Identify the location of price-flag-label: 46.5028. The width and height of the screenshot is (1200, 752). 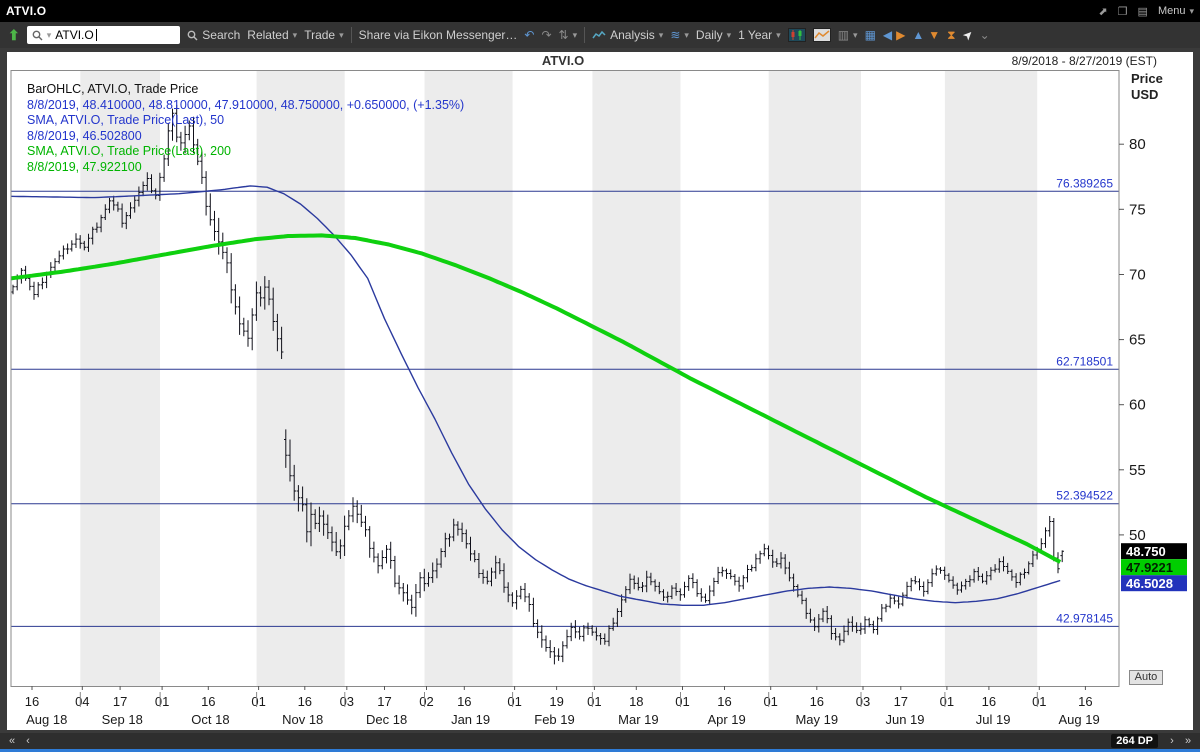
(1149, 583).